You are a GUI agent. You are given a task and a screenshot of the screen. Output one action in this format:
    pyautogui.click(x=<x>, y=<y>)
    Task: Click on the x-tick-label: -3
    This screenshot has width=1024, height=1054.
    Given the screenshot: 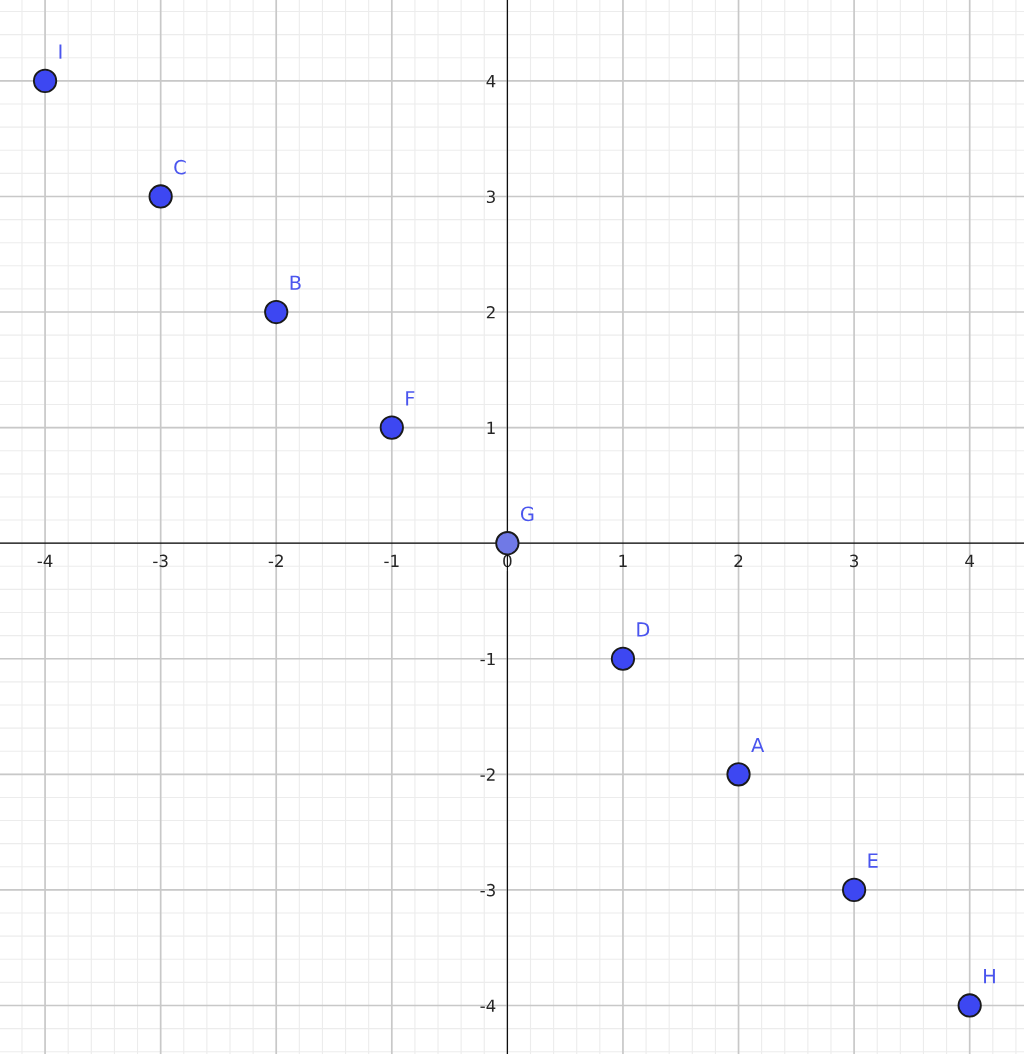 What is the action you would take?
    pyautogui.click(x=160, y=561)
    